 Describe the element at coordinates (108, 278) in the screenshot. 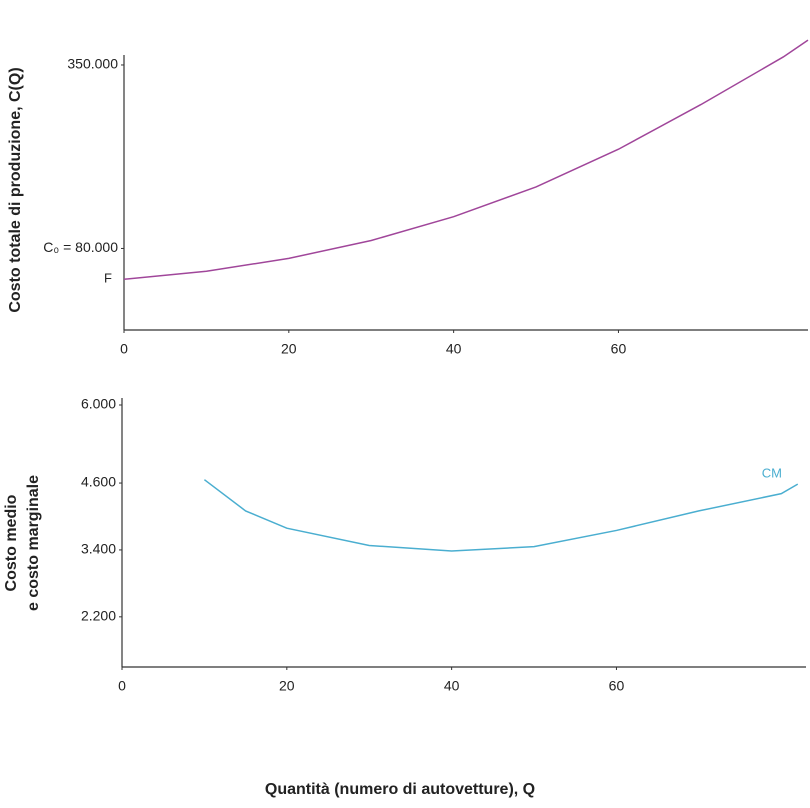

I see `annotation: F` at that location.